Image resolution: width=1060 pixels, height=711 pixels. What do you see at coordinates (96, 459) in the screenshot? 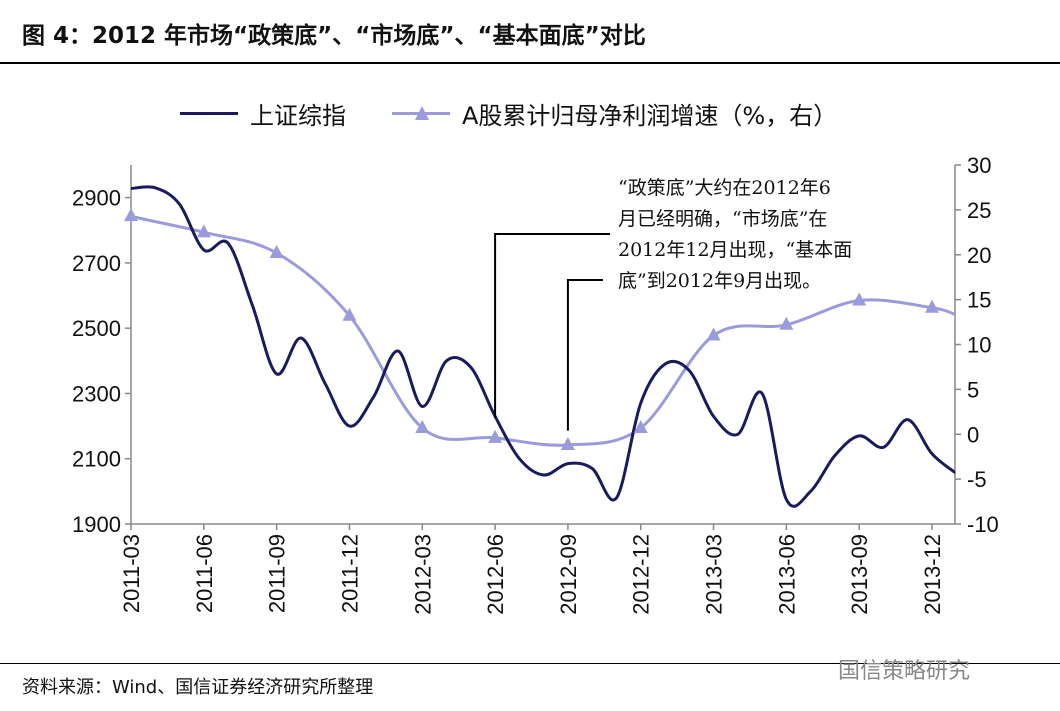
I see `left-tick-label: 2100` at bounding box center [96, 459].